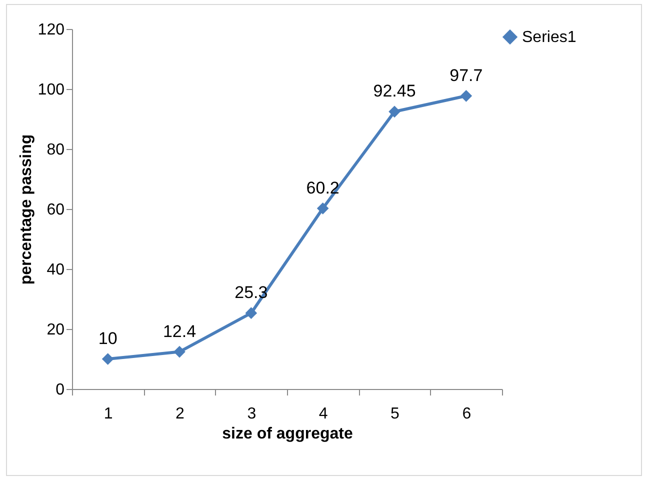  Describe the element at coordinates (51, 90) in the screenshot. I see `y-tick-label: 100` at that location.